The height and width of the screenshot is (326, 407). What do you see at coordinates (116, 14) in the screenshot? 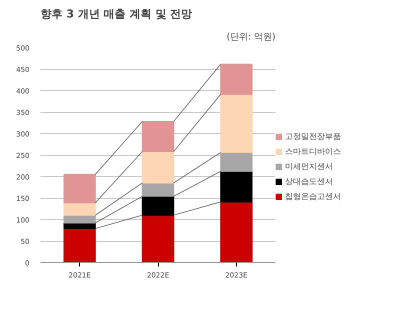
I see `chart-title: 향후 3 개년 매출 계획 및 전망` at bounding box center [116, 14].